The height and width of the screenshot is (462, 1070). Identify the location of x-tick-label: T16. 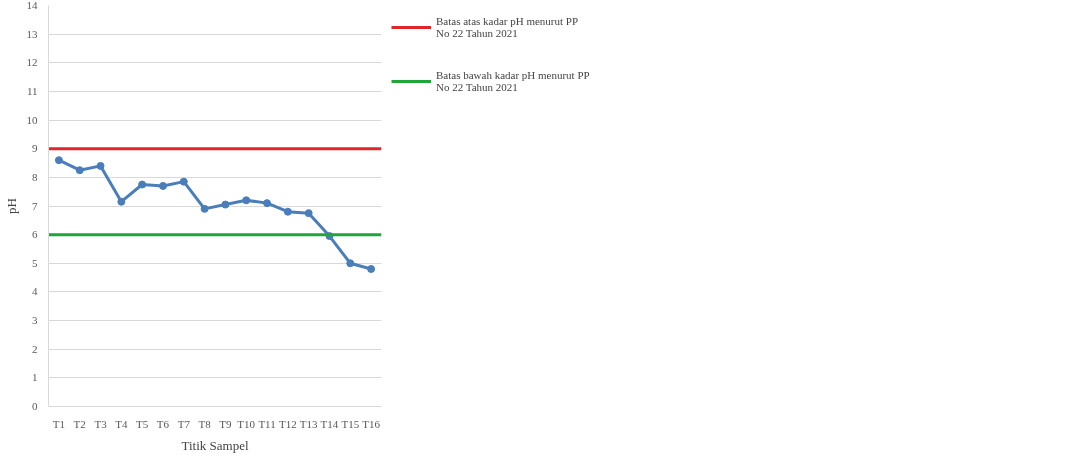
(371, 423).